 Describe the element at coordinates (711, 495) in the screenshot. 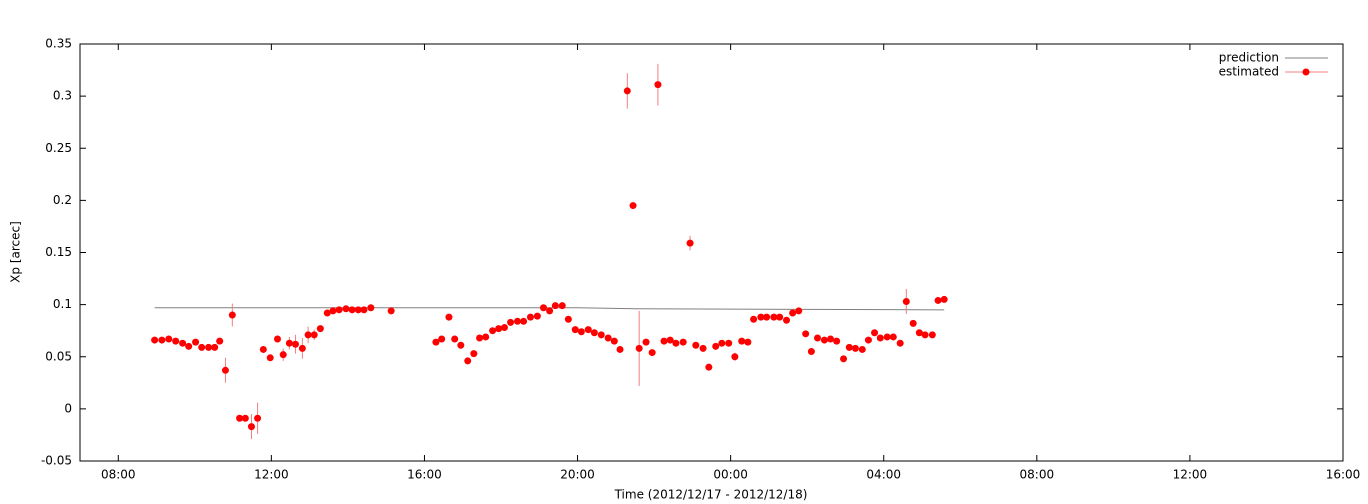

I see `x-axis-label: Time (2012/12/17 - 2012/12/18)` at that location.